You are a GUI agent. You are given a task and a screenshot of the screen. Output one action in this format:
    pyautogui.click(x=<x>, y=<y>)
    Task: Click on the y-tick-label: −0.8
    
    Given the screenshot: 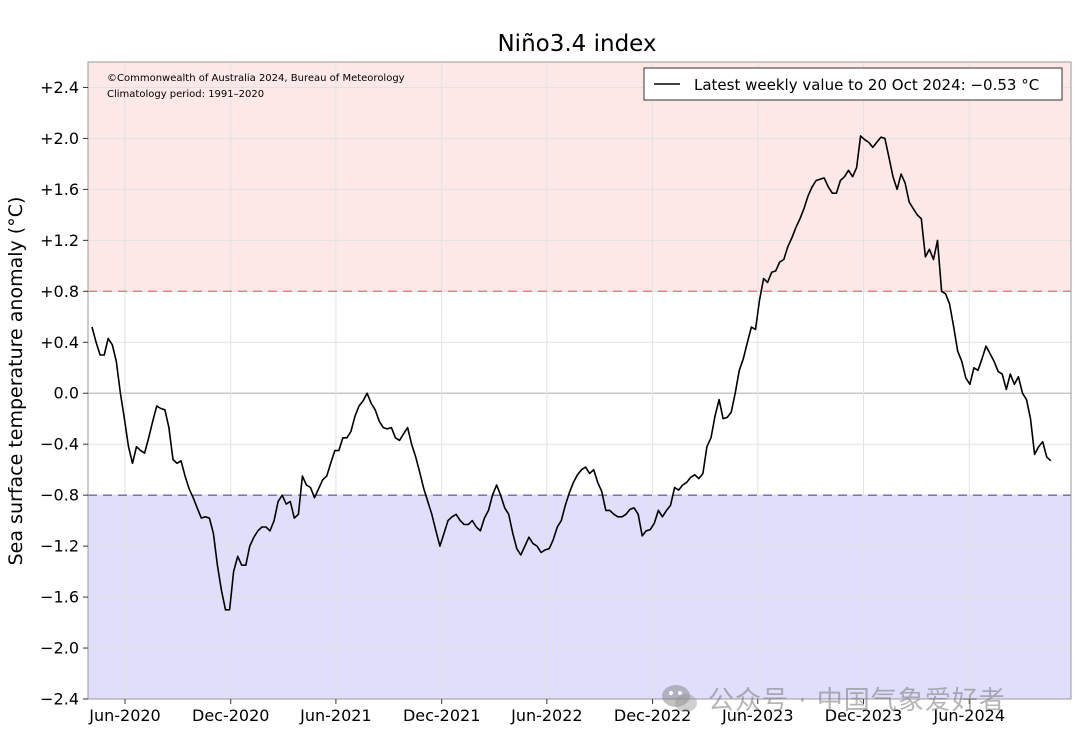 What is the action you would take?
    pyautogui.click(x=59, y=495)
    